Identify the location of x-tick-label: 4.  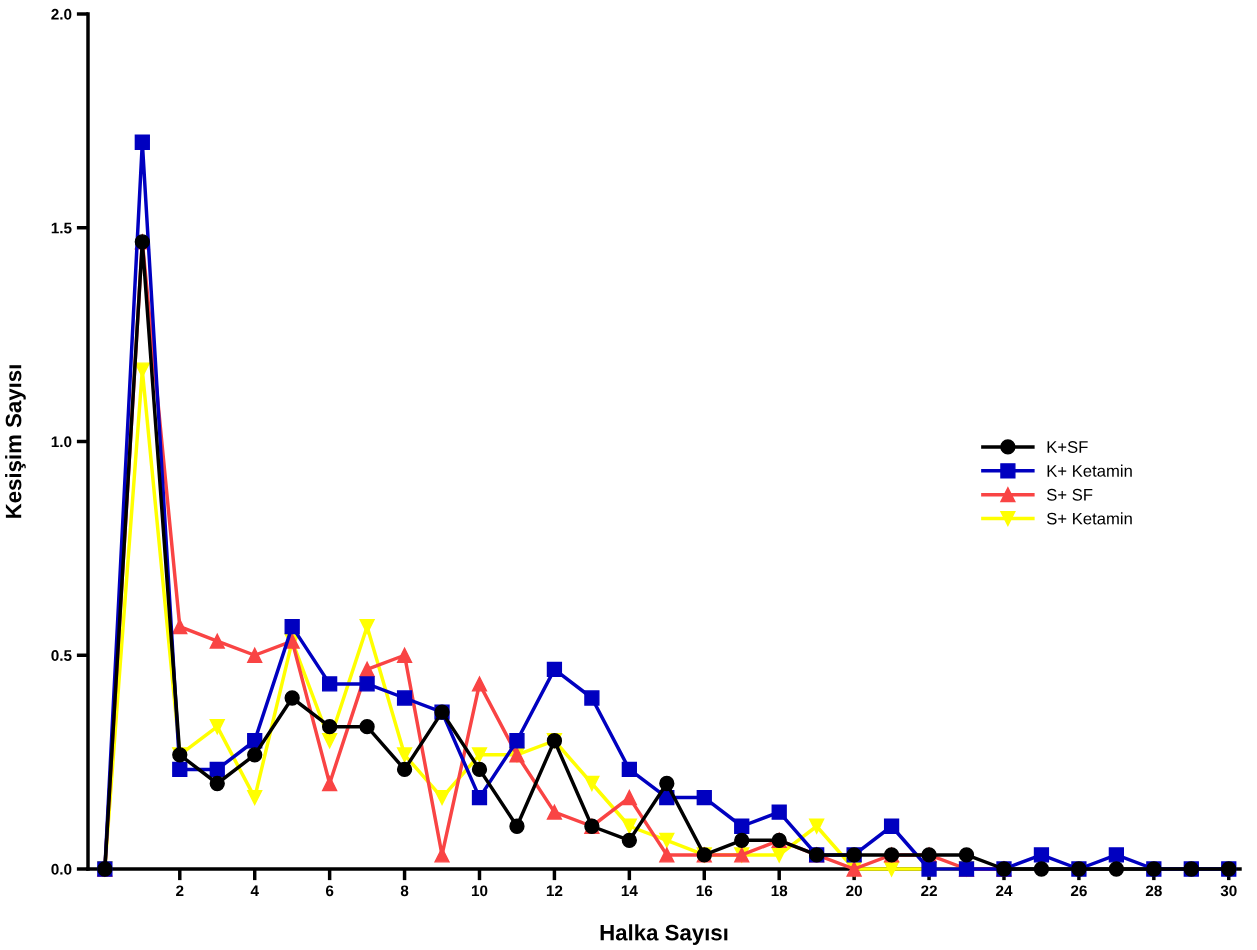
(254, 891).